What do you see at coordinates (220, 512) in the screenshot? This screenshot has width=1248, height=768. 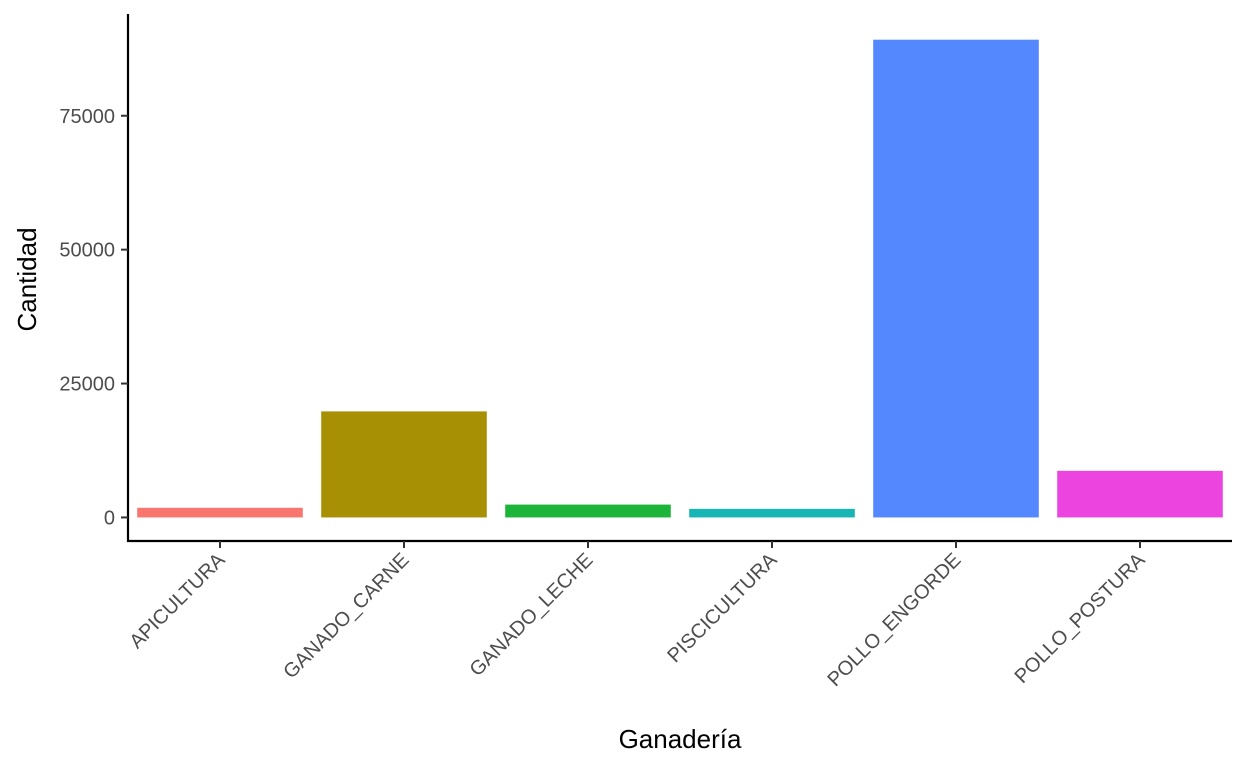 I see `bar-apicultura` at bounding box center [220, 512].